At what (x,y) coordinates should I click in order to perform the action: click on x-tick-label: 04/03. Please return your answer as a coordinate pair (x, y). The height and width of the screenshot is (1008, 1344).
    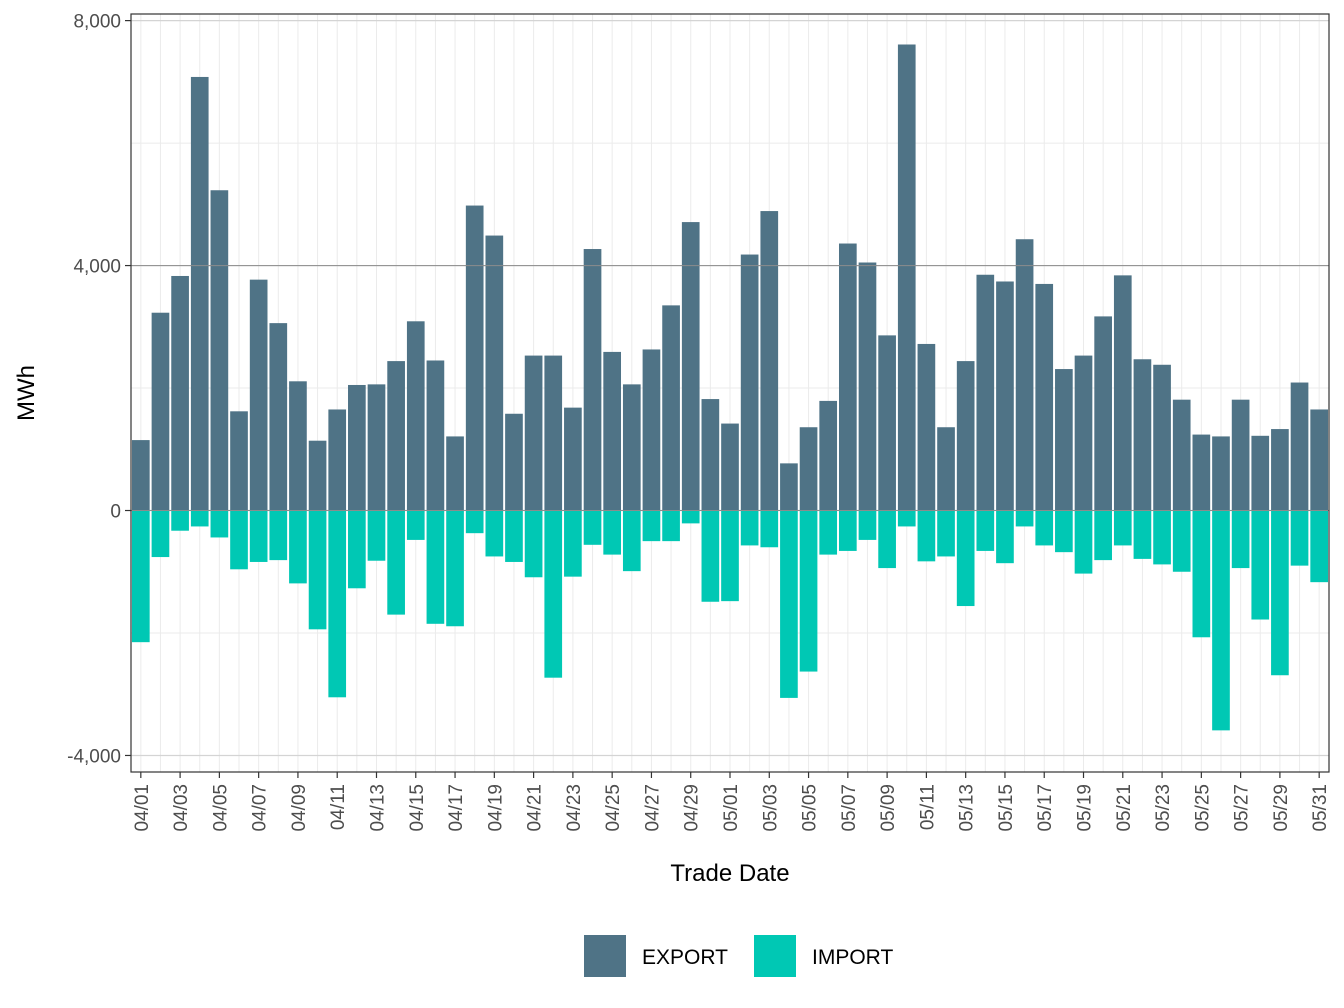
    Looking at the image, I should click on (181, 808).